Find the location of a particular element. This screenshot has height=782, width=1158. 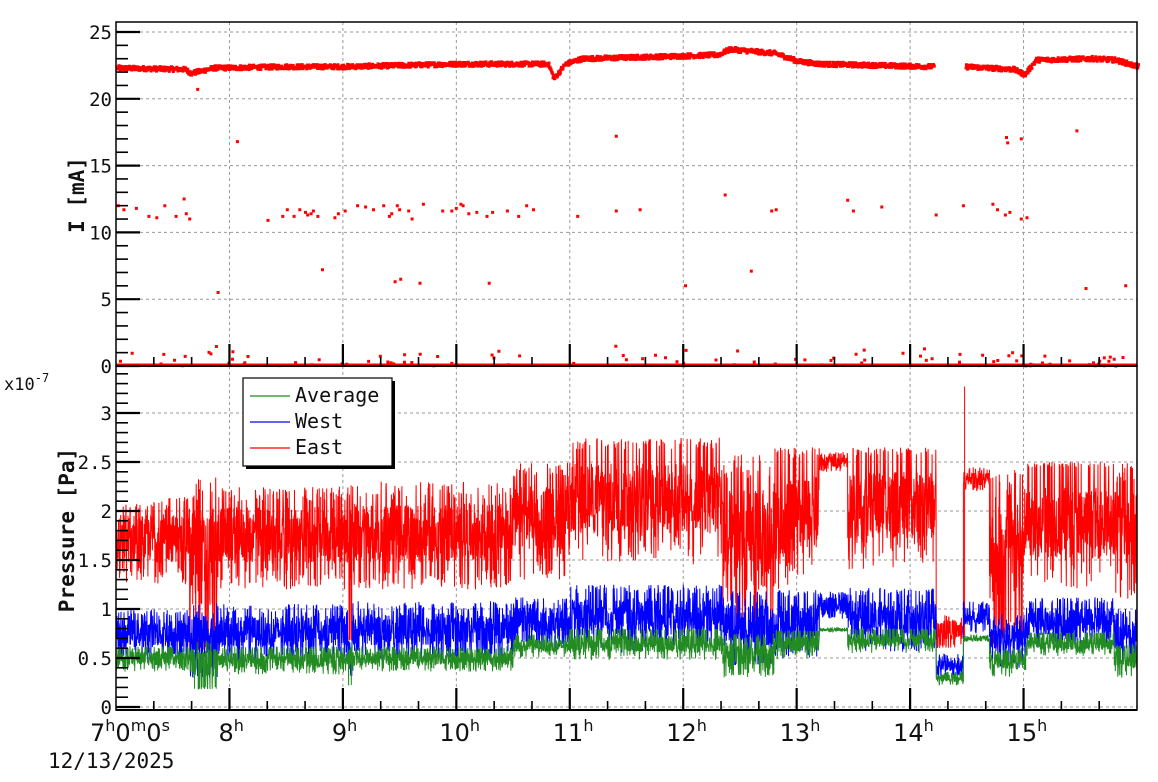

legend-west-label: West is located at coordinates (319, 421).